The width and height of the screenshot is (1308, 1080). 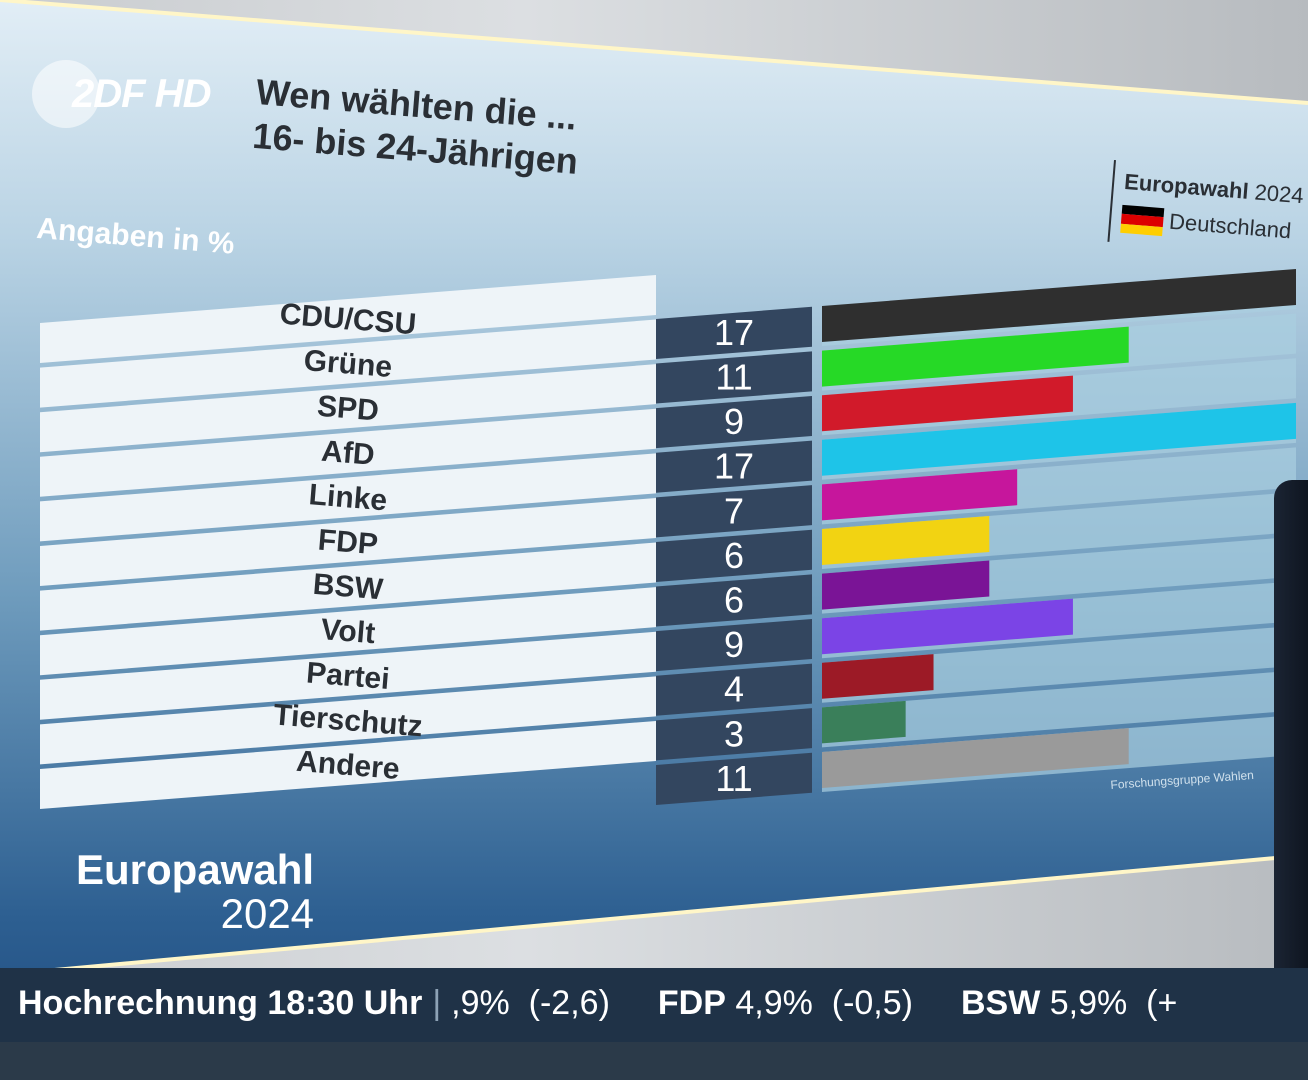 What do you see at coordinates (774, 1003) in the screenshot?
I see `ticker-item2-value: 4,9%` at bounding box center [774, 1003].